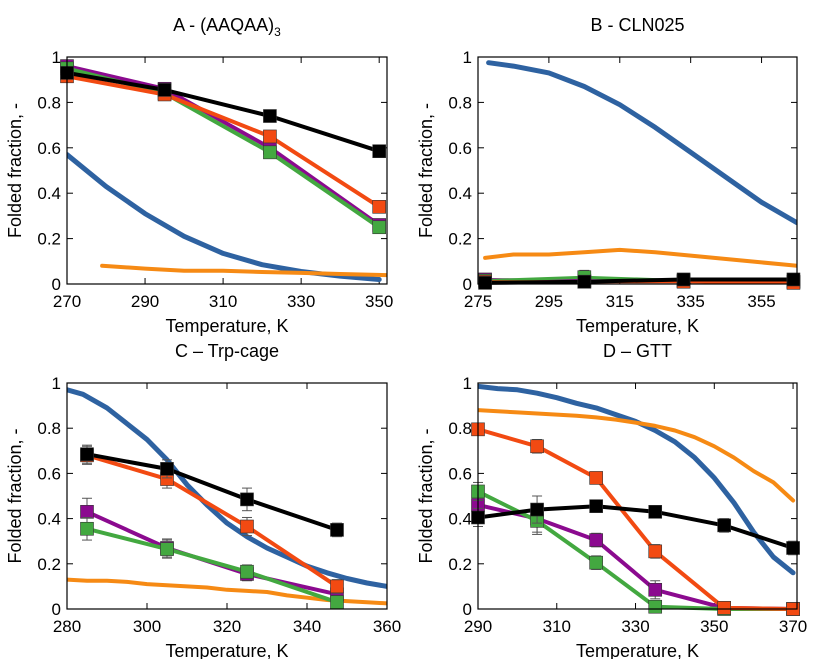  I want to click on panel-c-xtick-label: 300, so click(147, 626).